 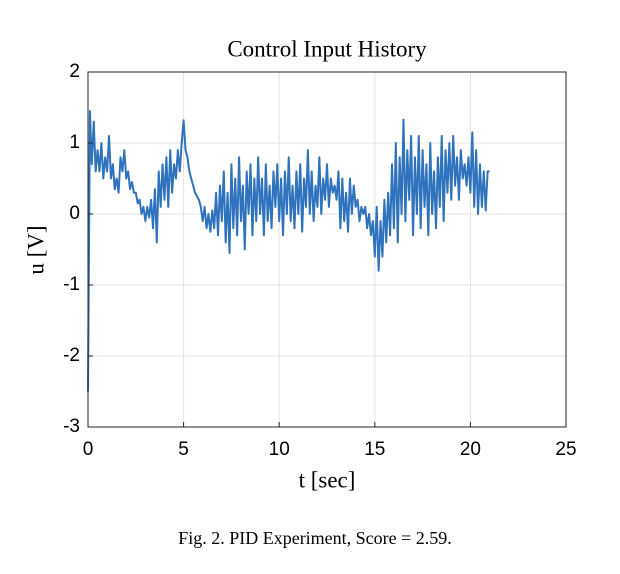 I want to click on y-tick-label: 2, so click(x=74, y=71).